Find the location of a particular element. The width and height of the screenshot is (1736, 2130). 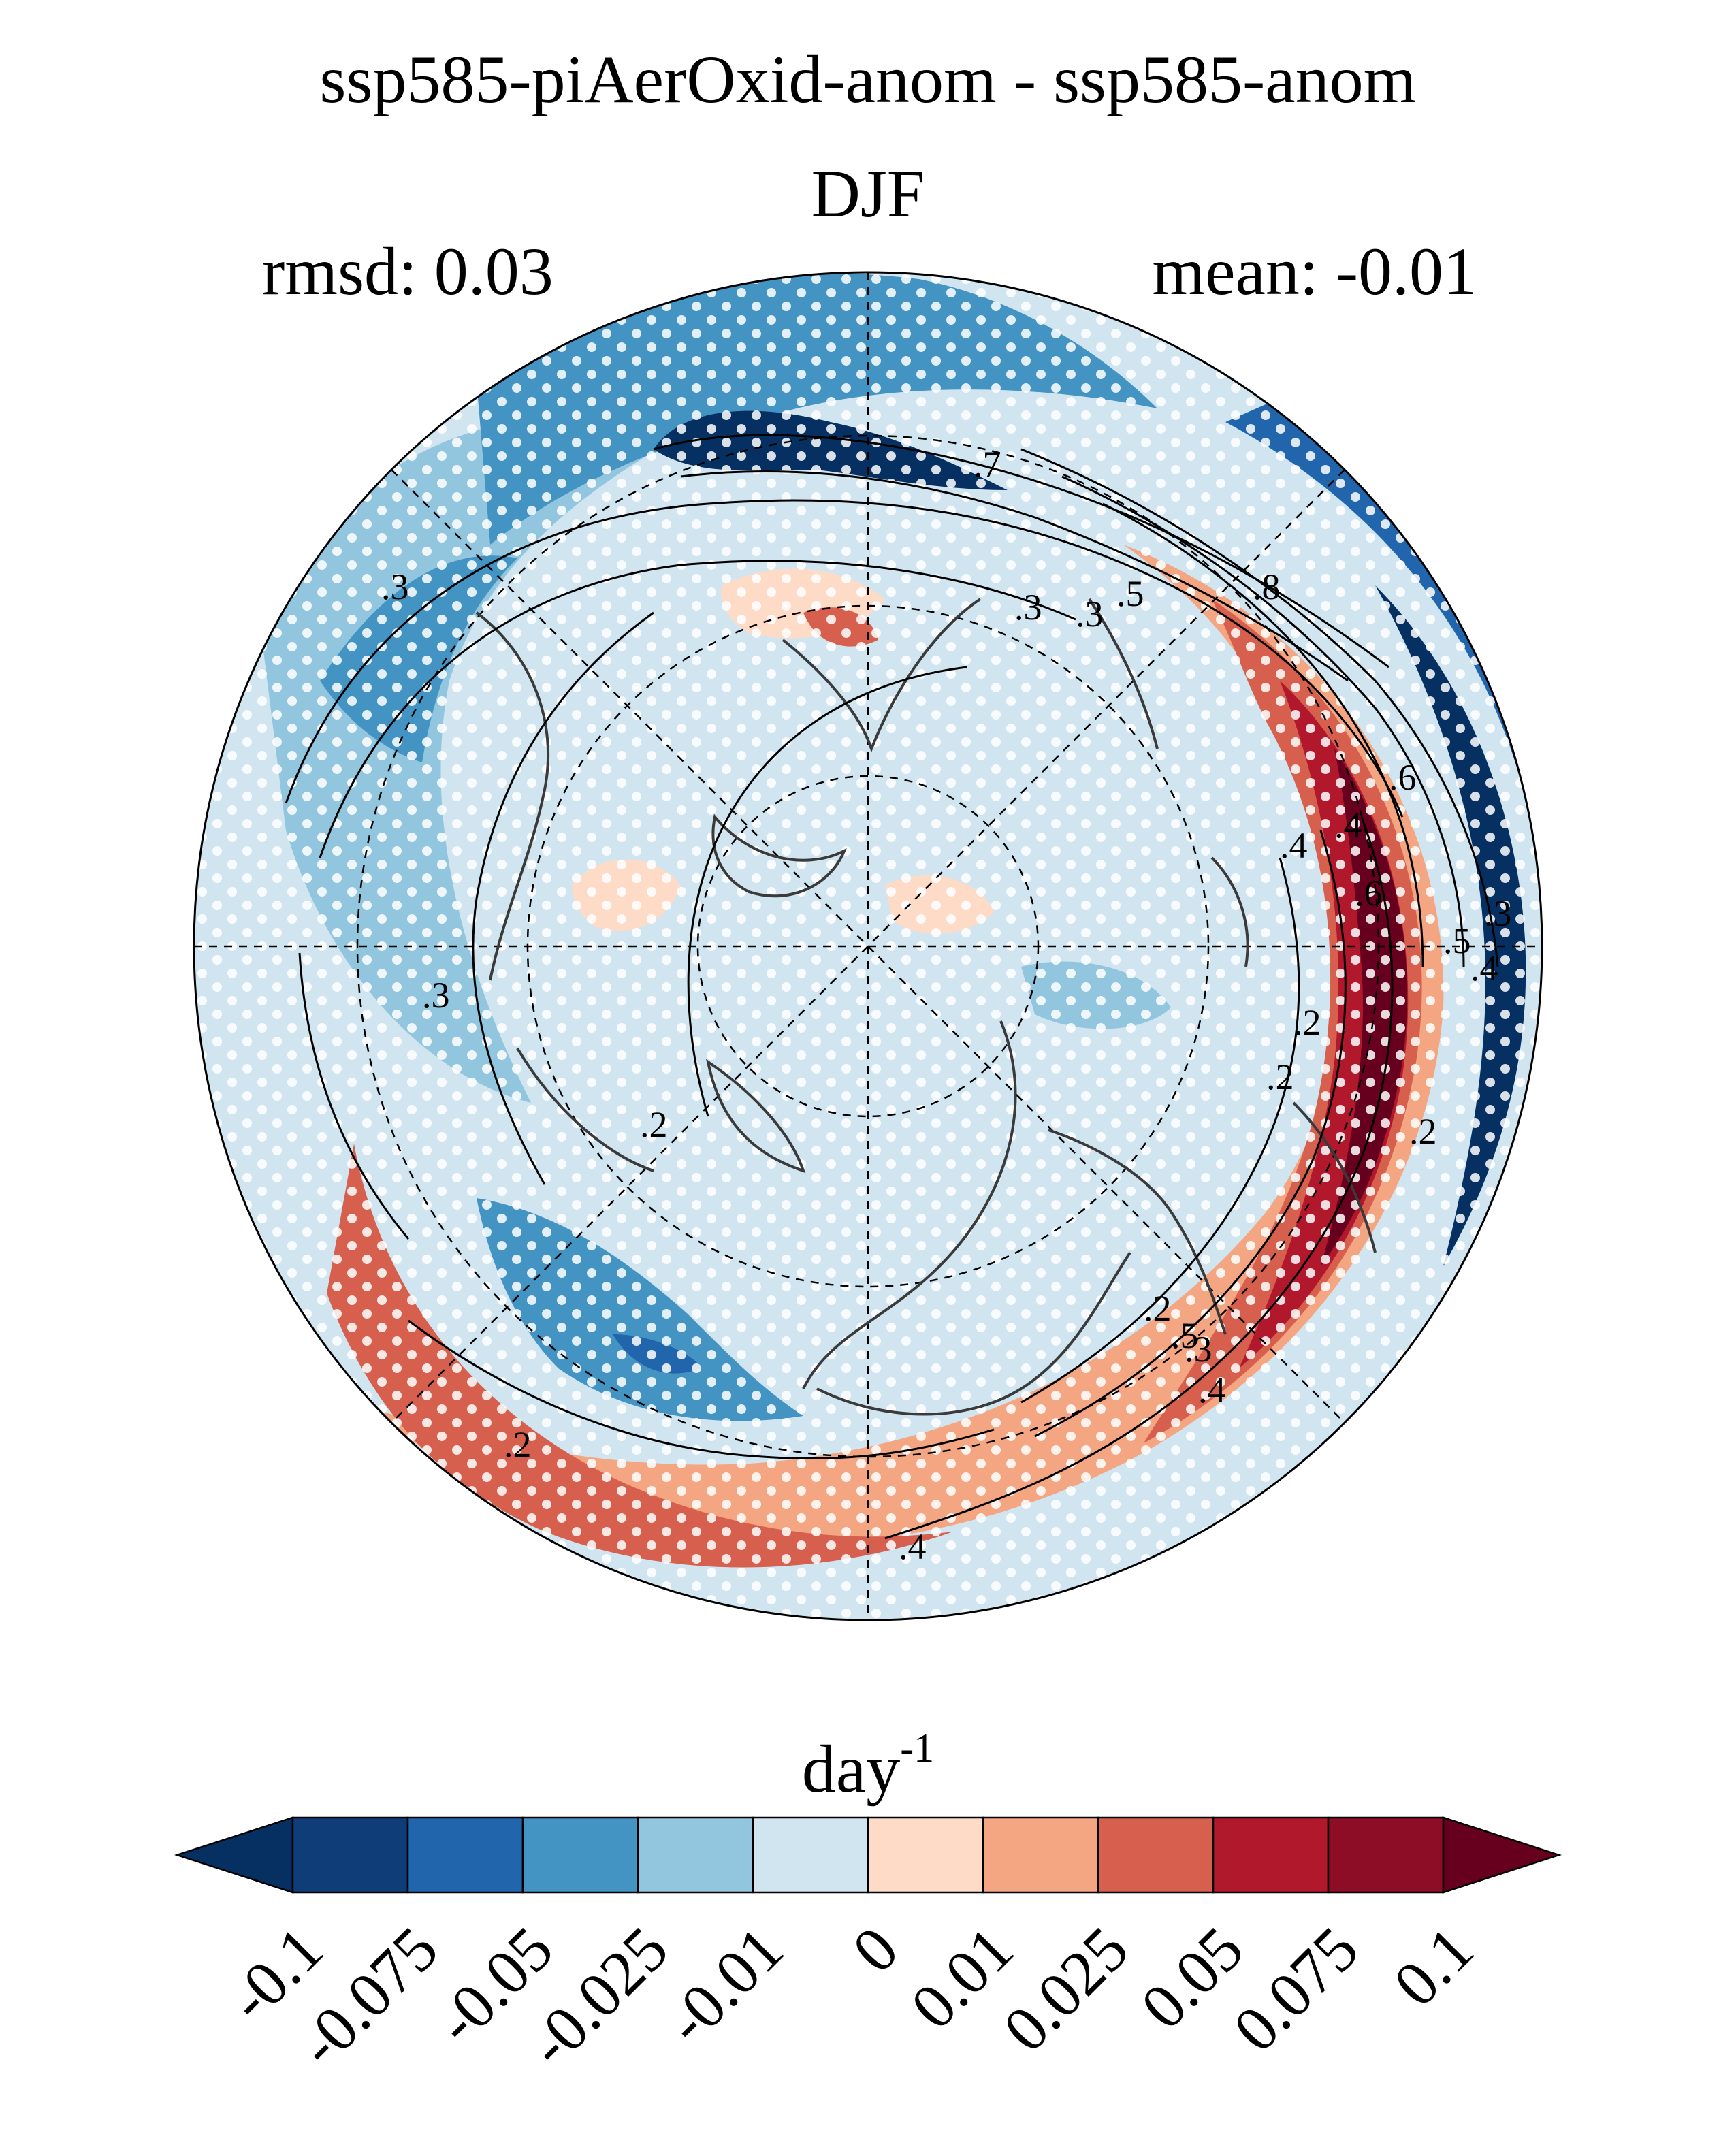

contour-label: .7 is located at coordinates (987, 464).